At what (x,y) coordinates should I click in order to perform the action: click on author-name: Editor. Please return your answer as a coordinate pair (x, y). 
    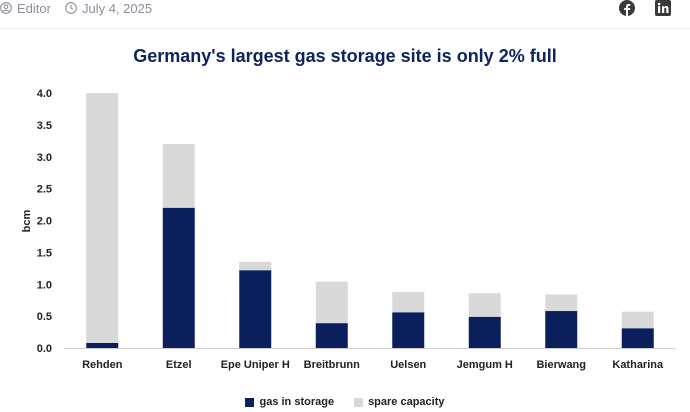
    Looking at the image, I should click on (34, 8).